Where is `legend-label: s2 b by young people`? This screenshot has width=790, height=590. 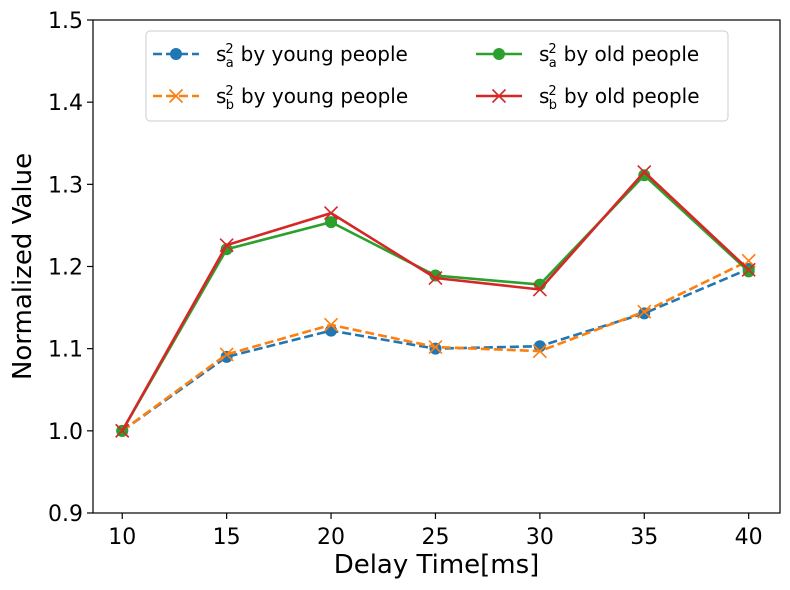 legend-label: s2 b by young people is located at coordinates (312, 98).